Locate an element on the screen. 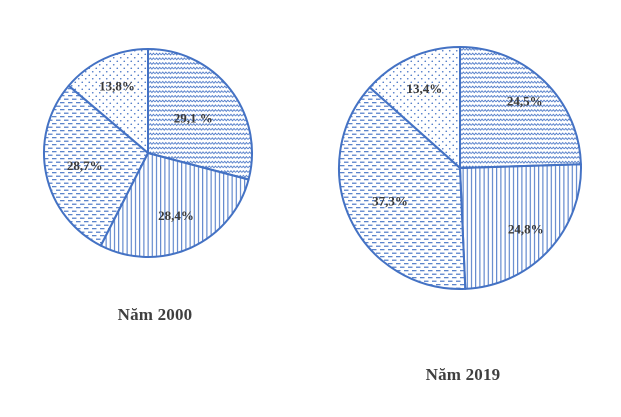 The height and width of the screenshot is (417, 621). slice-label: 37,3% is located at coordinates (390, 201).